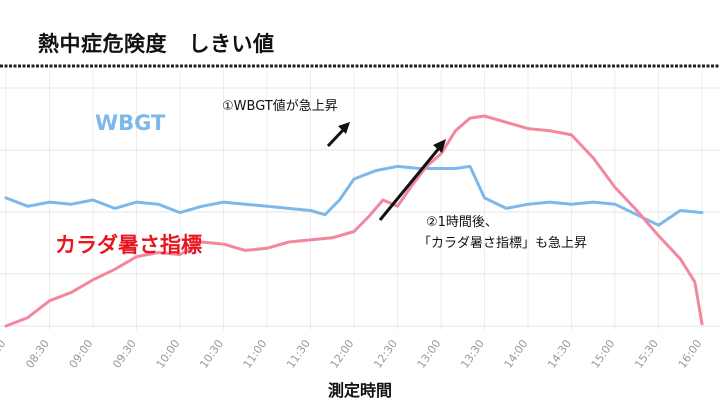  I want to click on arrow-2-head, so click(439, 146).